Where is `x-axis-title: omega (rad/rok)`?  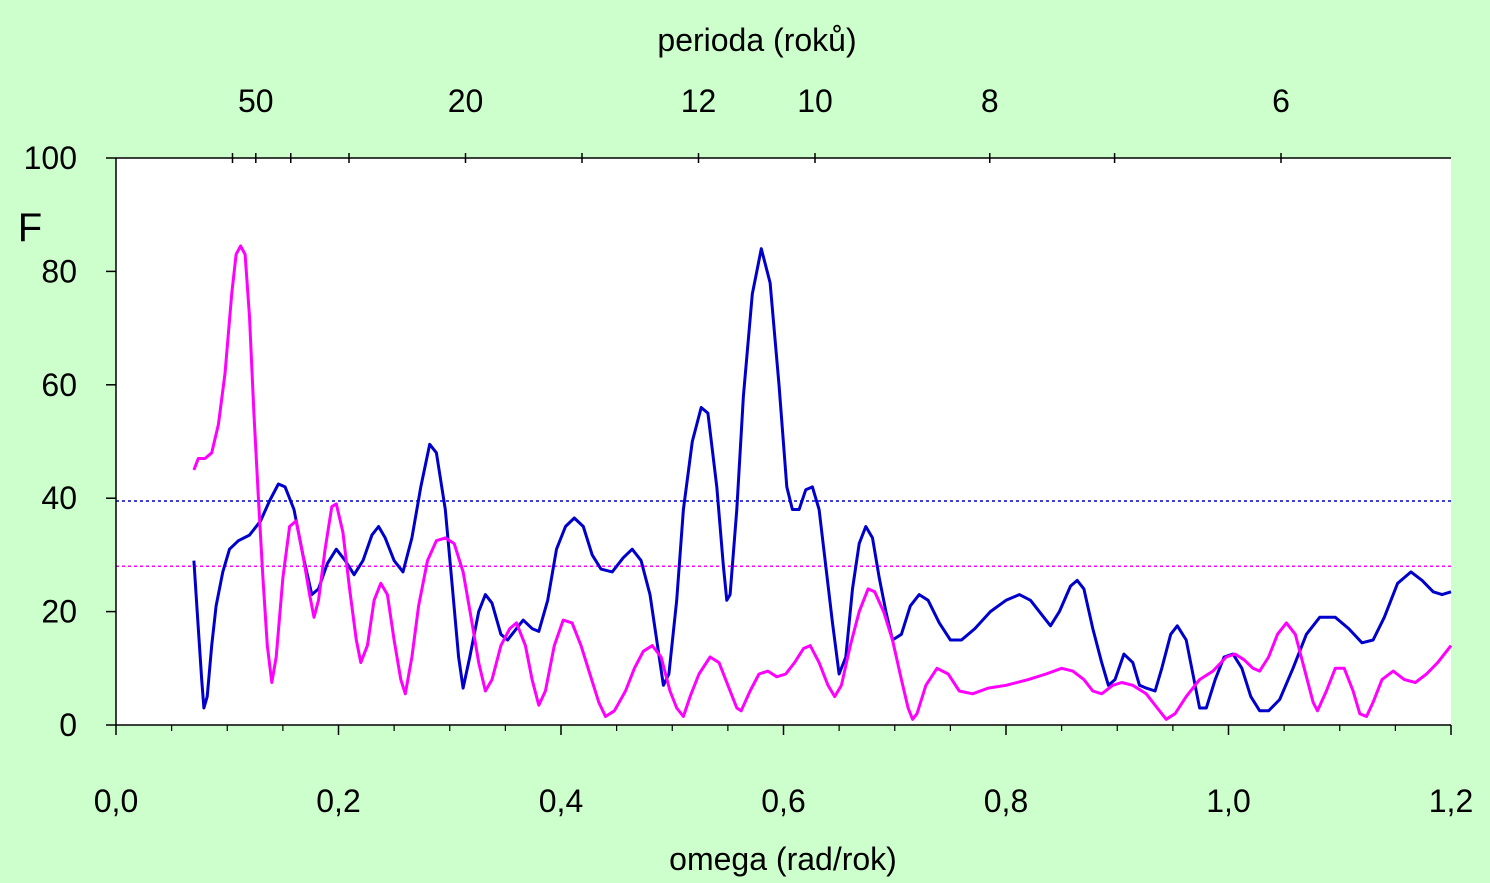 x-axis-title: omega (rad/rok) is located at coordinates (783, 859).